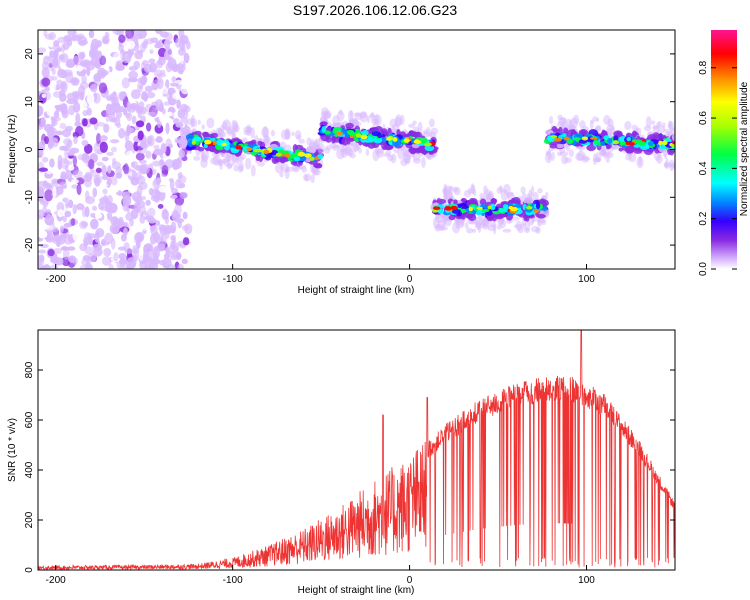 The width and height of the screenshot is (750, 600). I want to click on heatmap-x-tick-label: -100, so click(233, 279).